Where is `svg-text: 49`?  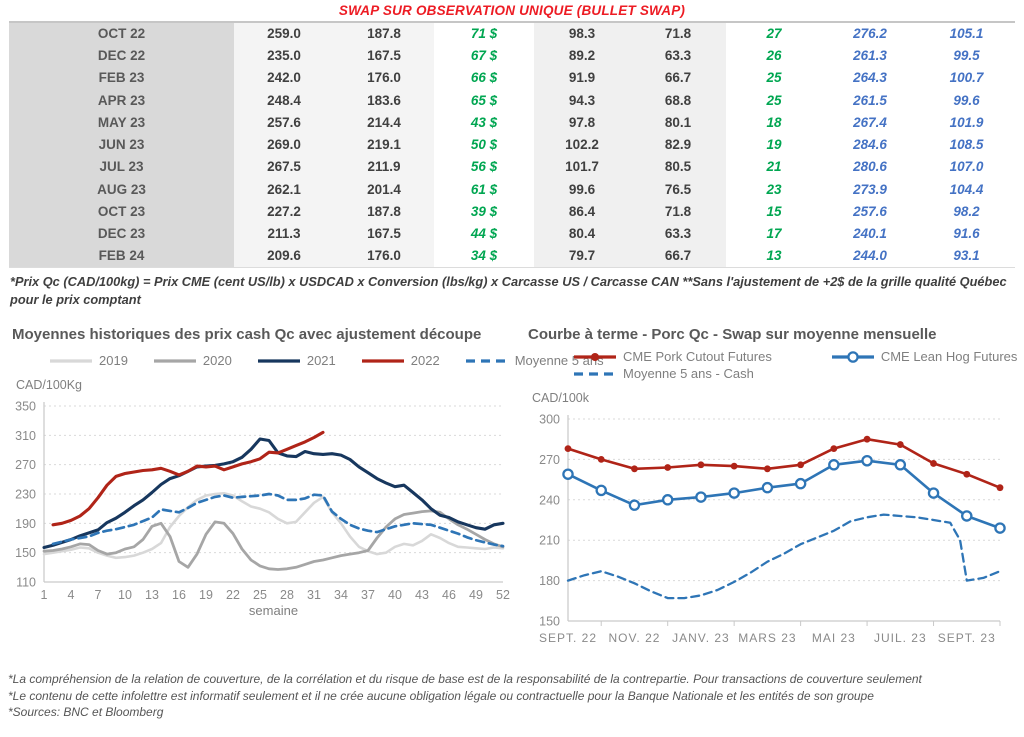 svg-text: 49 is located at coordinates (476, 595).